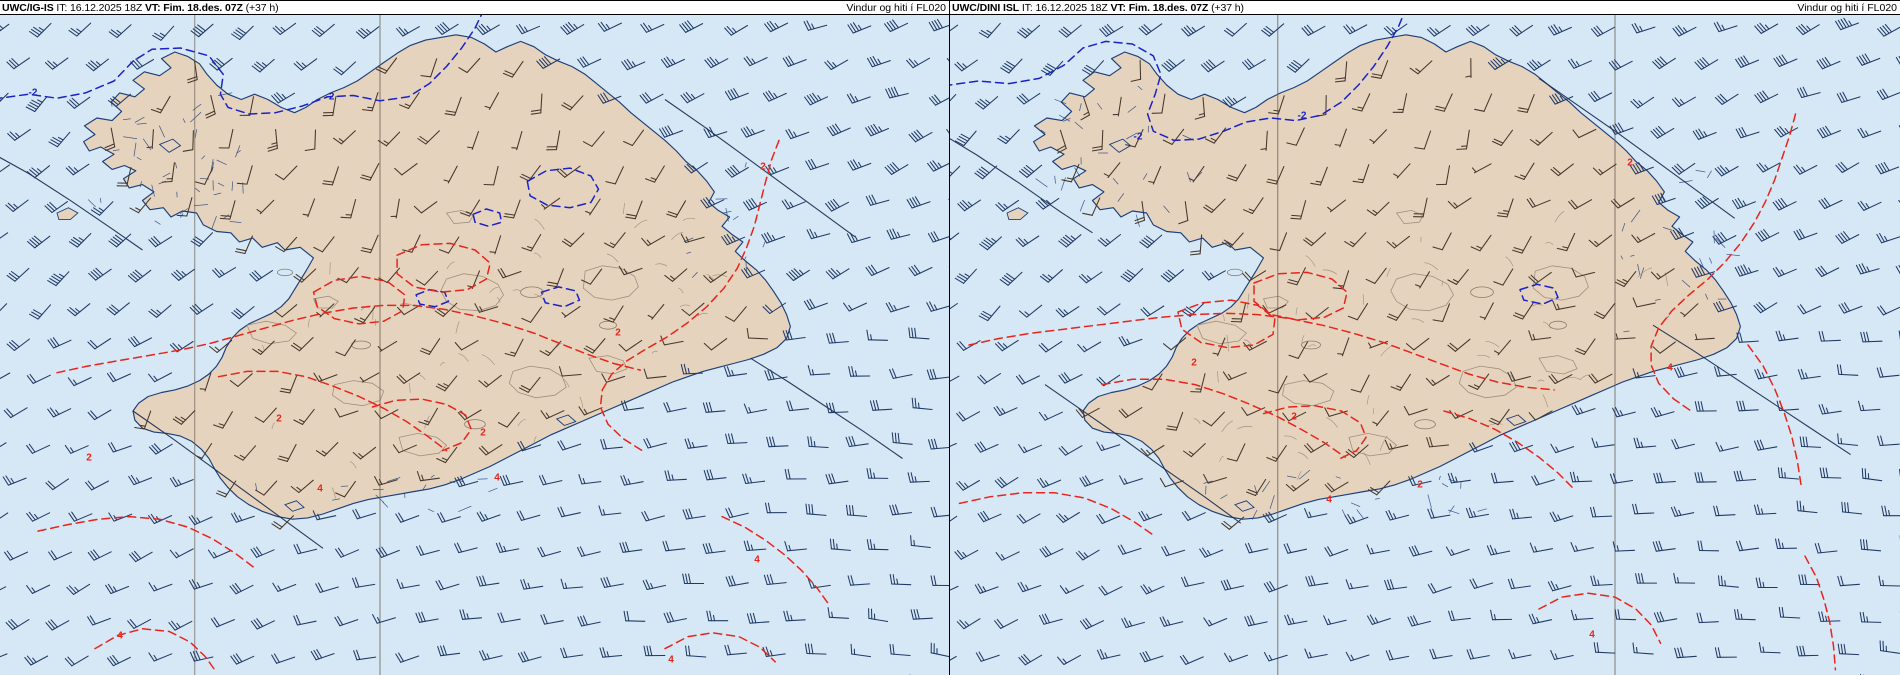 The width and height of the screenshot is (1900, 675). What do you see at coordinates (1420, 485) in the screenshot?
I see `isotherm-label: 2` at bounding box center [1420, 485].